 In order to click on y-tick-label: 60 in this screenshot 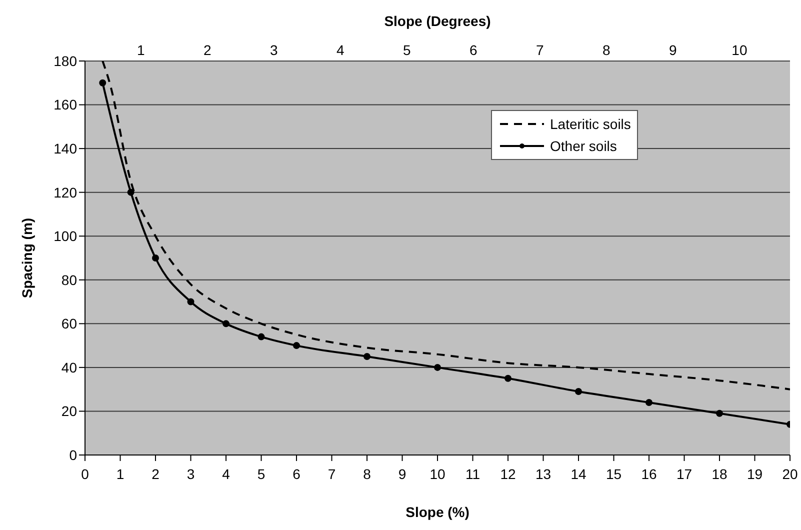, I will do `click(69, 324)`.